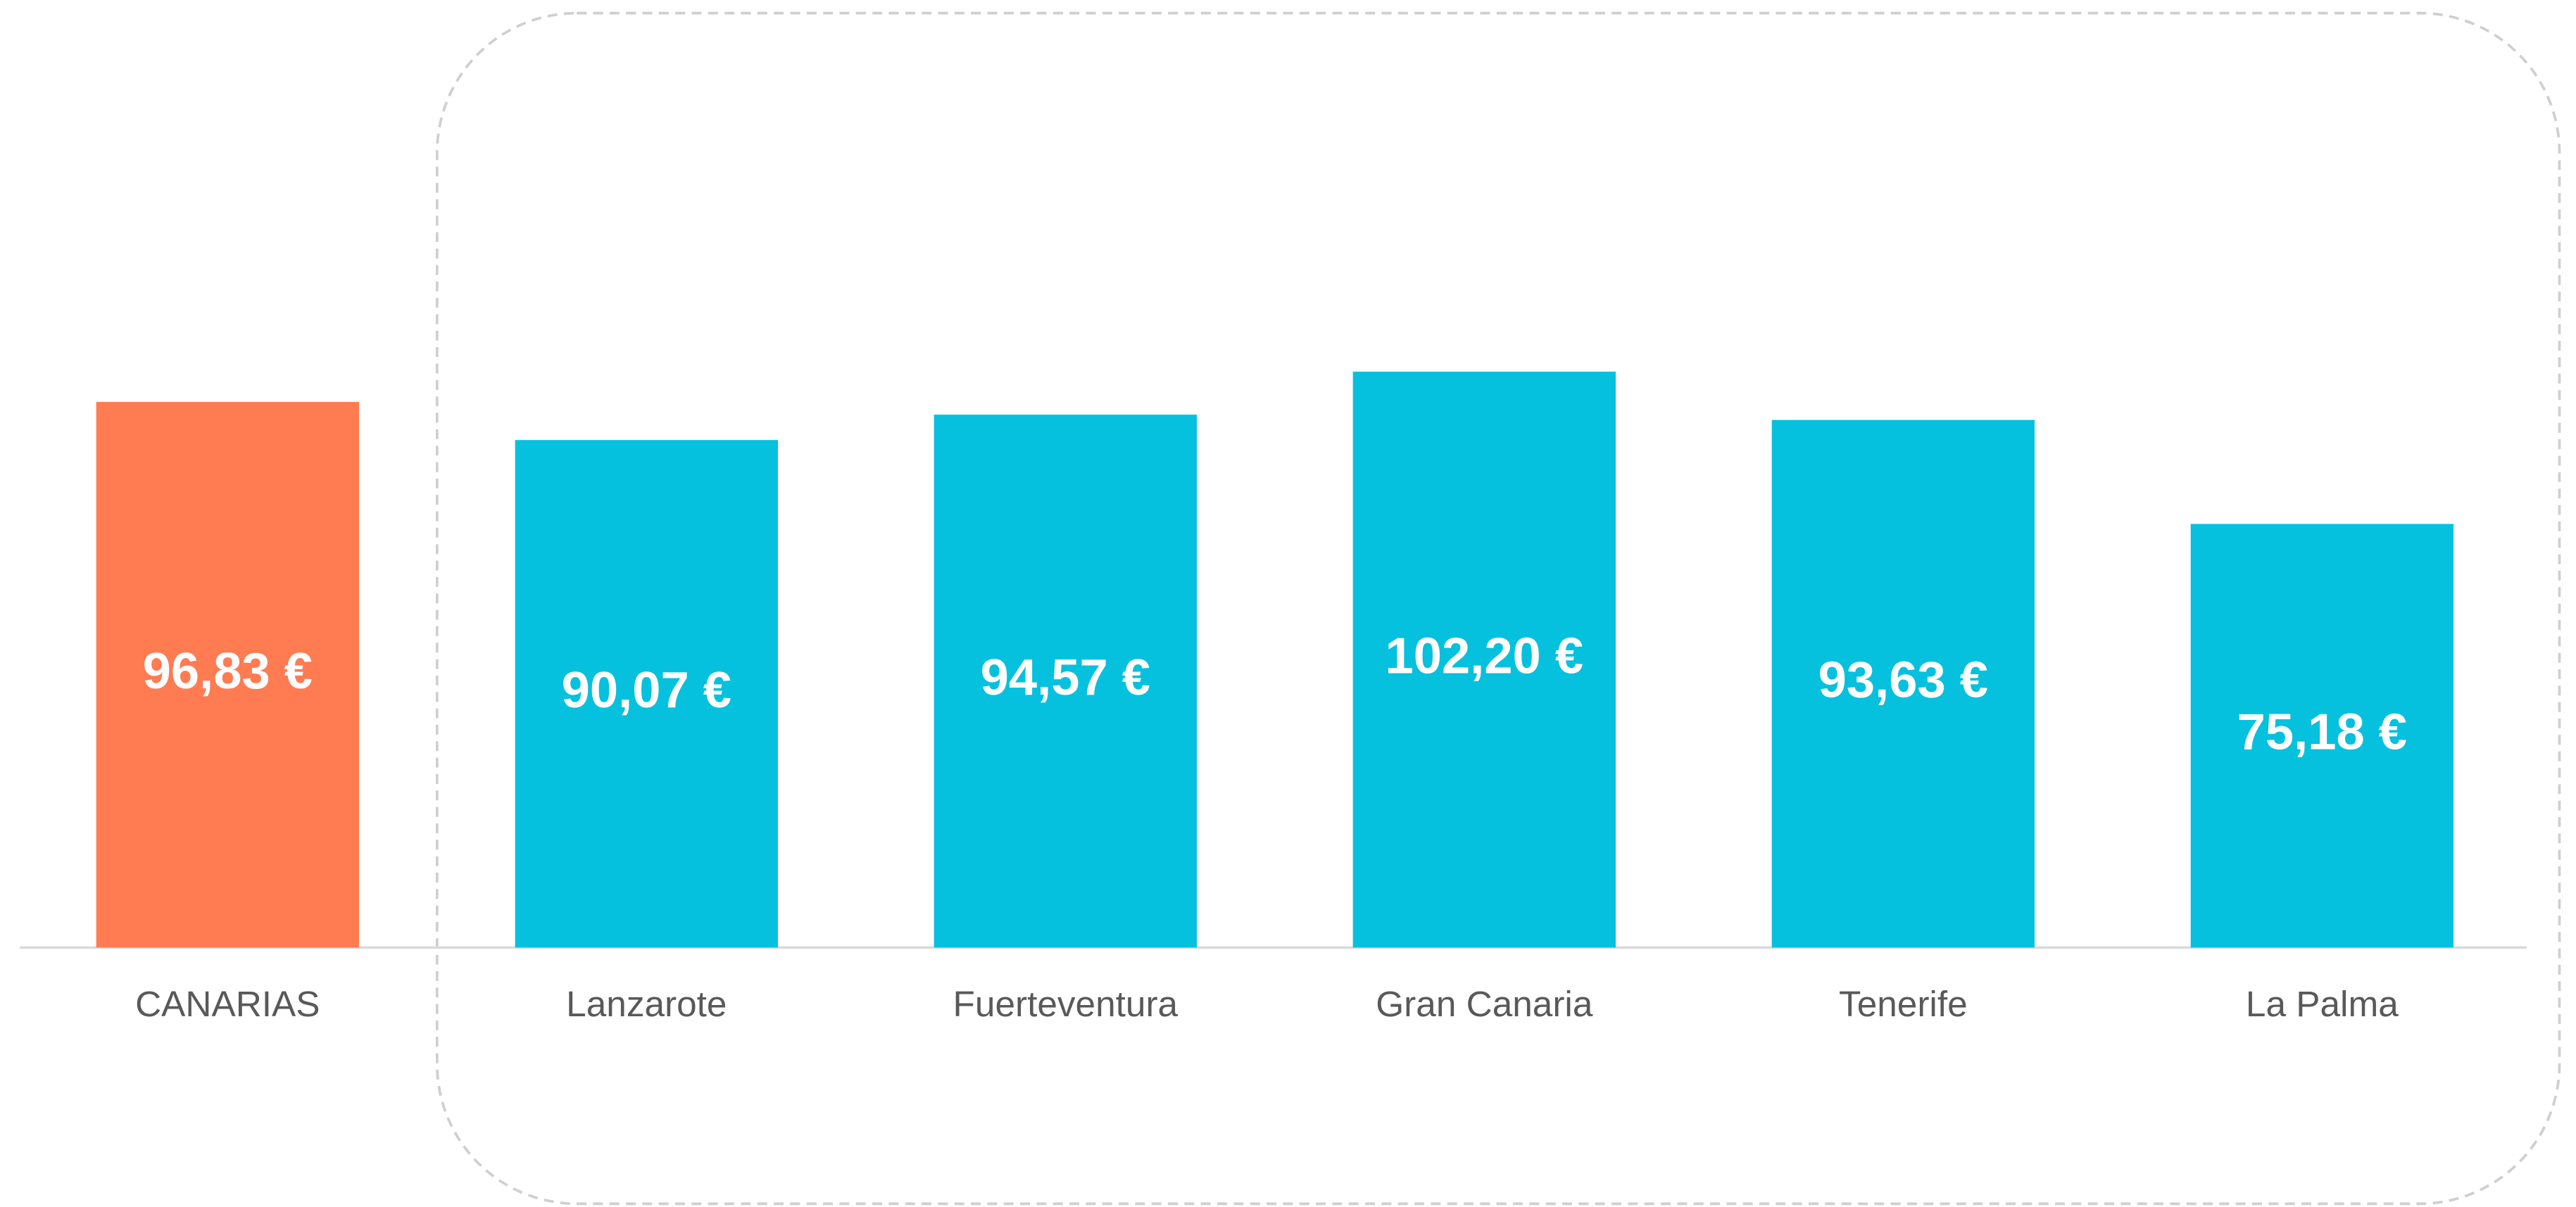  I want to click on x-tick-label: Fuerteventura, so click(1066, 1004).